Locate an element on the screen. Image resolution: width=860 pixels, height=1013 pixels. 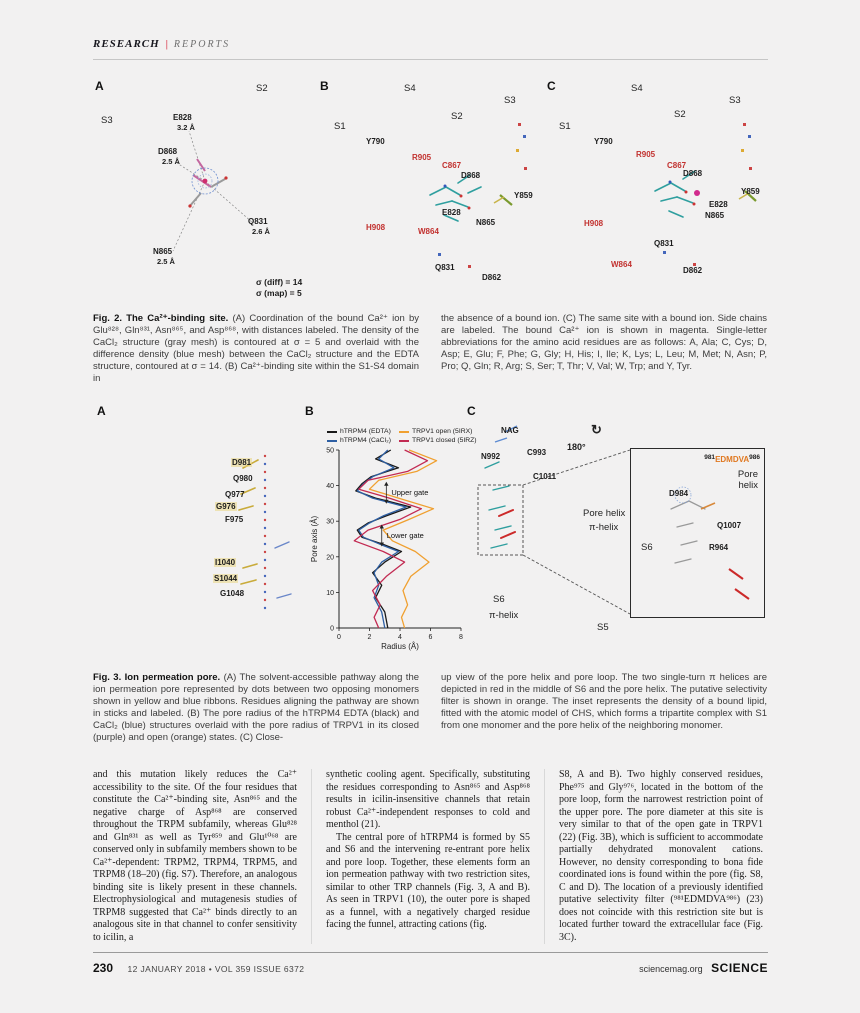
distance-label-n865: 2.5 Å is located at coordinates (166, 261).